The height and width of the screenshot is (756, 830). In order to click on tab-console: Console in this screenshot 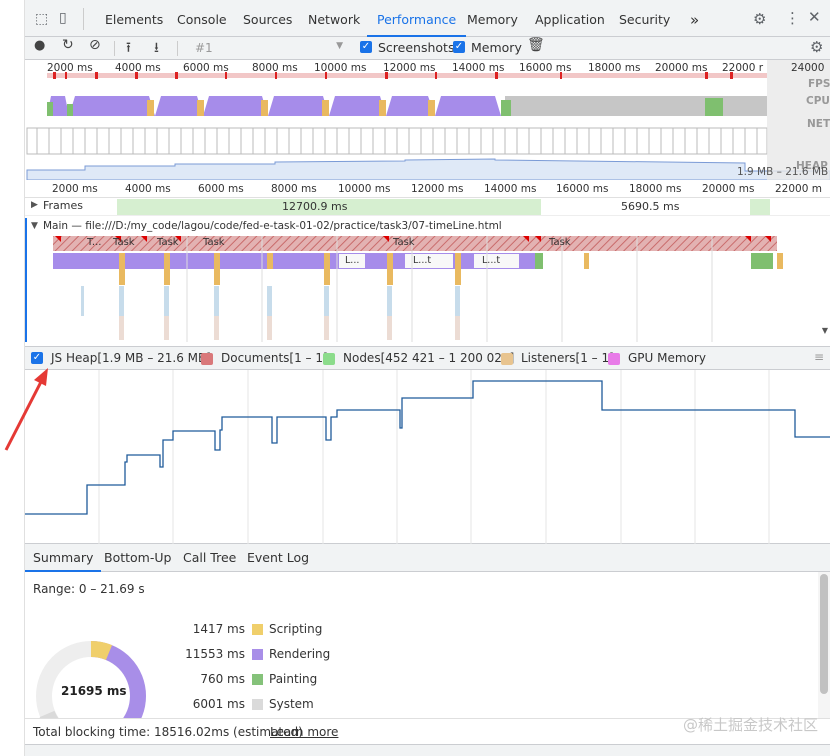, I will do `click(202, 19)`.